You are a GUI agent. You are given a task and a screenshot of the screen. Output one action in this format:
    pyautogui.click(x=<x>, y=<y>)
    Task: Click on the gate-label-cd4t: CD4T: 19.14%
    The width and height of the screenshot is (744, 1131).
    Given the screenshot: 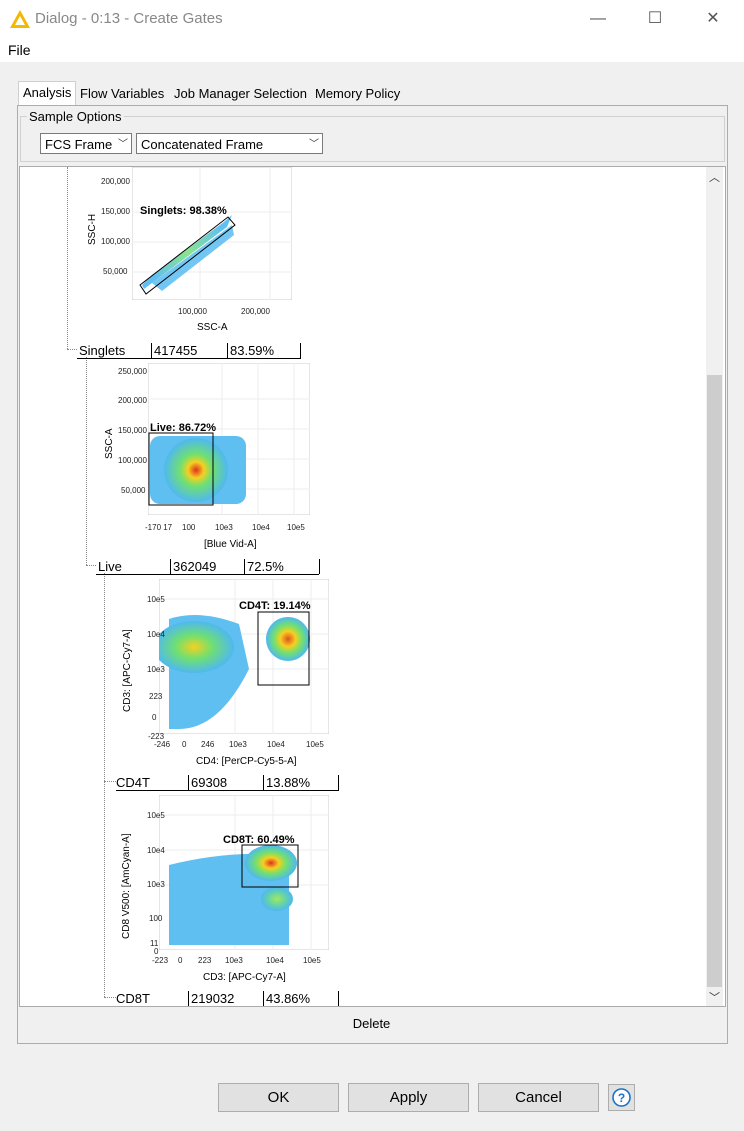 What is the action you would take?
    pyautogui.click(x=275, y=606)
    